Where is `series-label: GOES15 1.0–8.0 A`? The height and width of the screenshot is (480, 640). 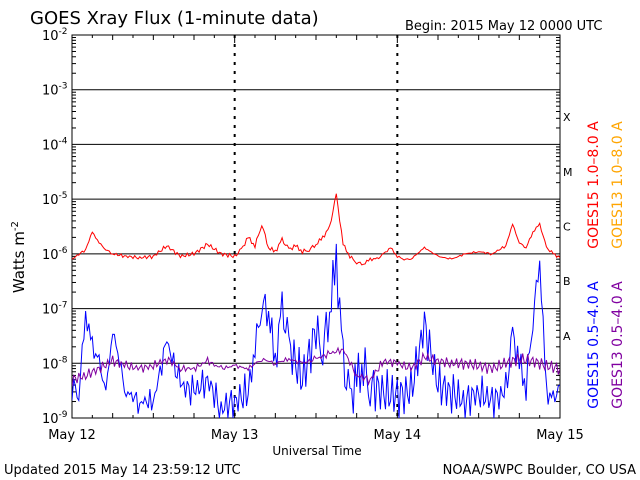
series-label: GOES15 1.0–8.0 A is located at coordinates (594, 185).